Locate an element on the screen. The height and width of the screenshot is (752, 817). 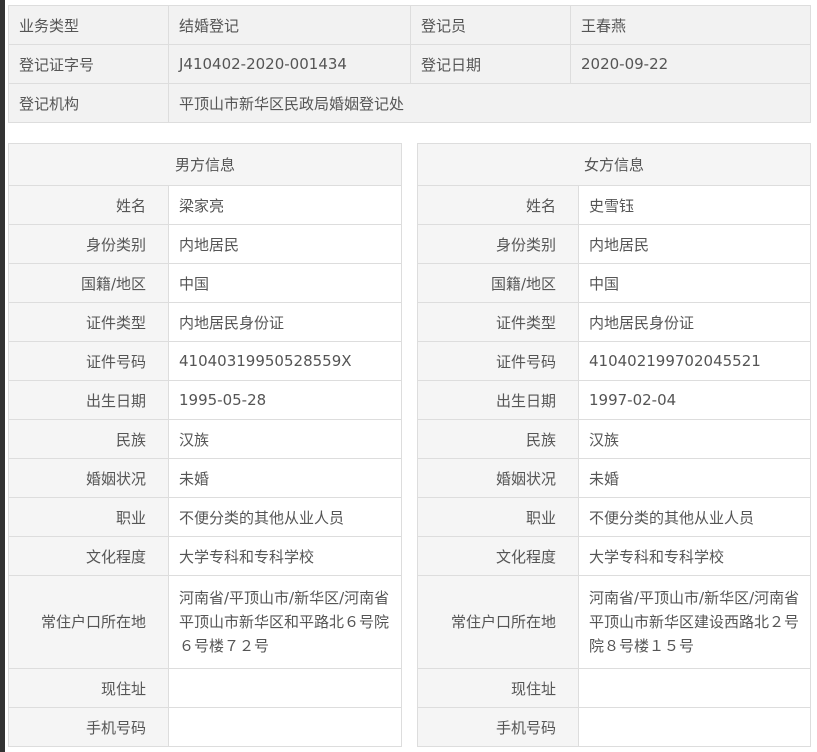
male-field-value: 大学专科和专科学校 is located at coordinates (285, 556).